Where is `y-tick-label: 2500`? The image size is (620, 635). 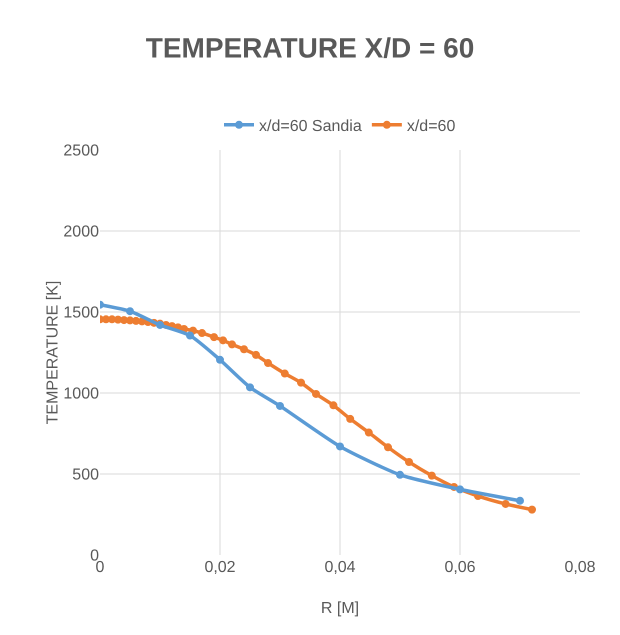
y-tick-label: 2500 is located at coordinates (81, 151).